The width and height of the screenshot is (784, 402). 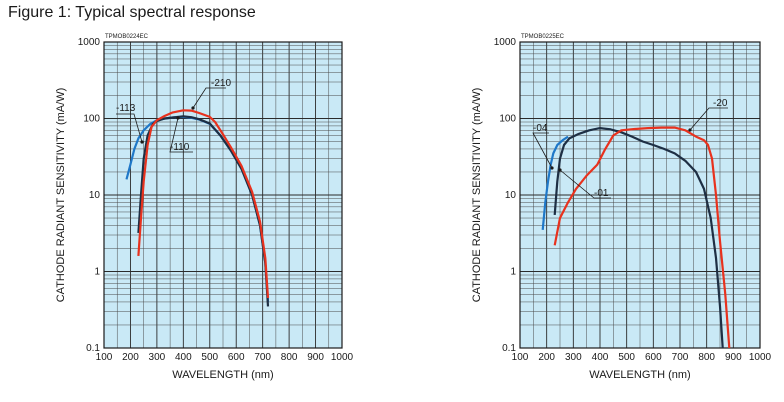 What do you see at coordinates (221, 83) in the screenshot?
I see `annotation-label: -210` at bounding box center [221, 83].